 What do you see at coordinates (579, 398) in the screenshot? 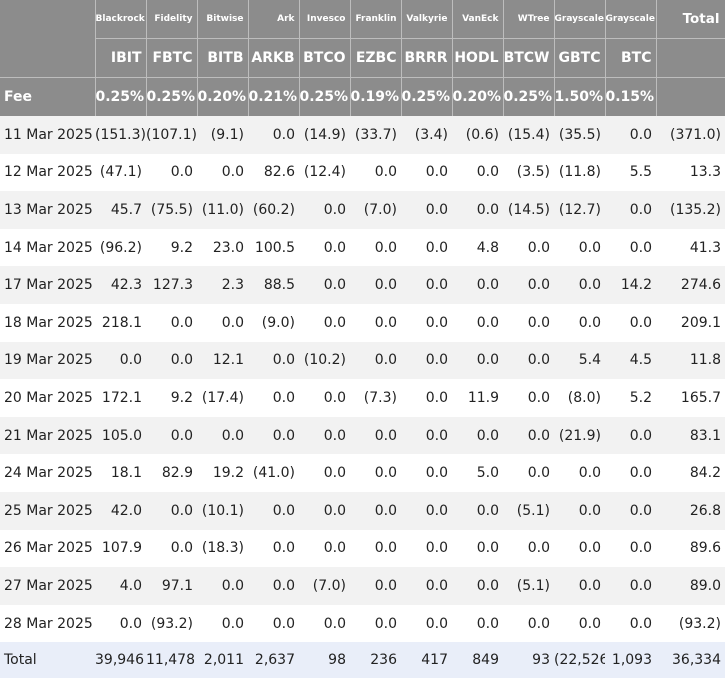
I see `flow-cell: (8.0)` at bounding box center [579, 398].